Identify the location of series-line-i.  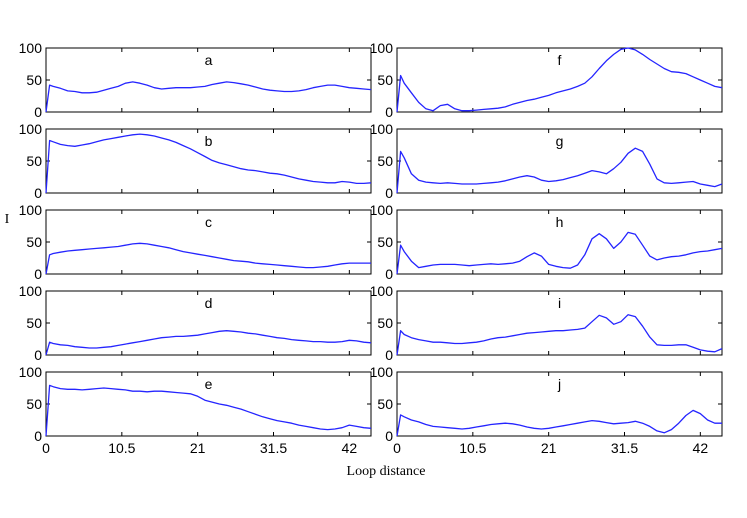
(559, 335).